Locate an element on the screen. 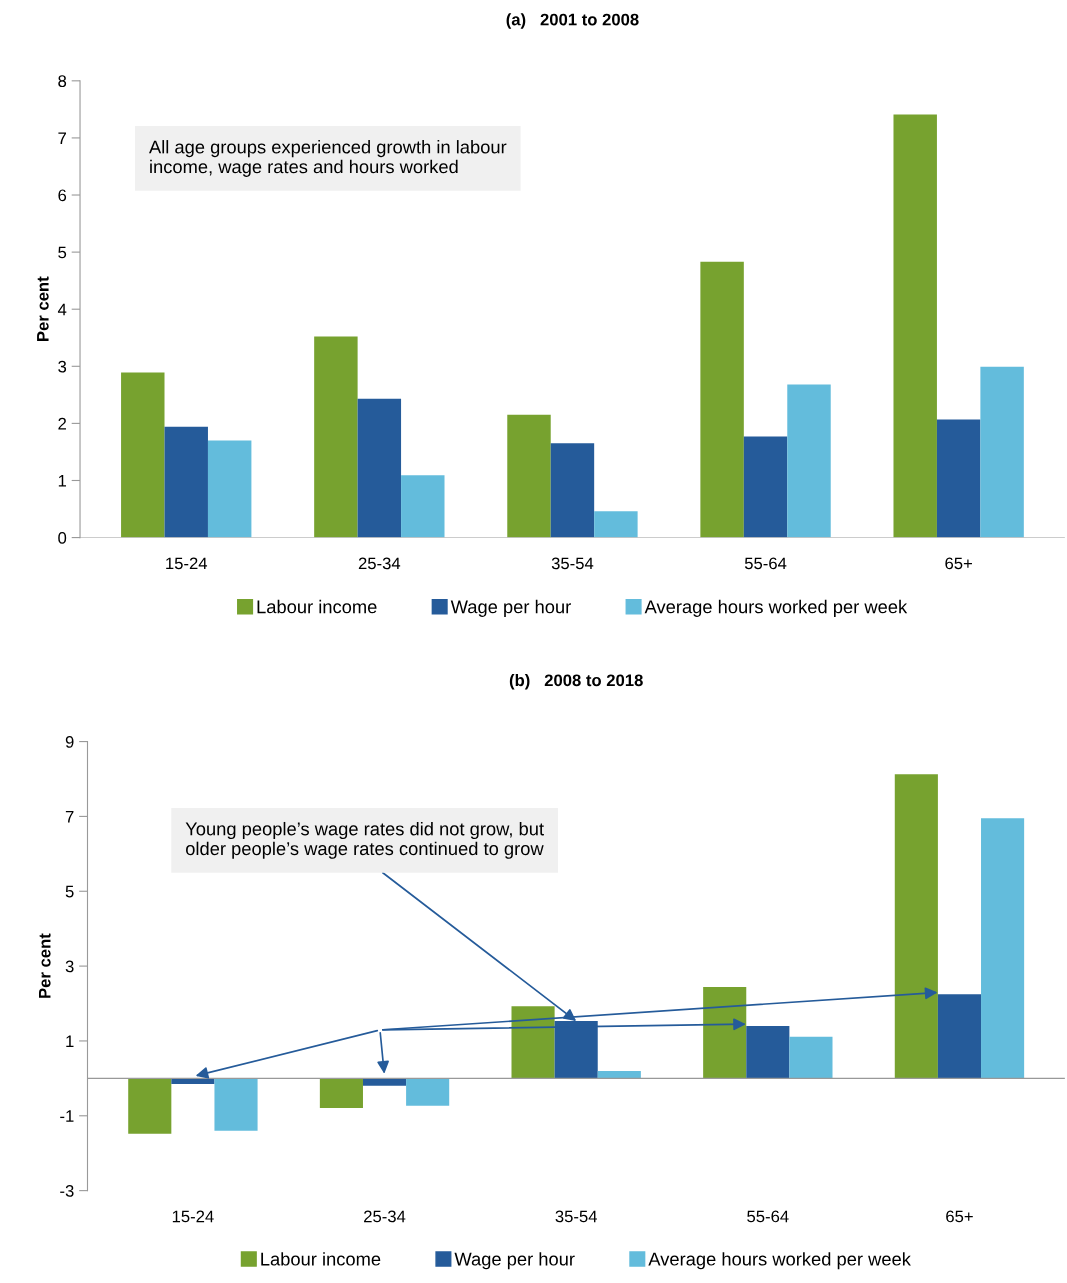 This screenshot has width=1067, height=1283. annotation: All age groups experienced growth in labour income, wage rates and hours worked is located at coordinates (328, 158).